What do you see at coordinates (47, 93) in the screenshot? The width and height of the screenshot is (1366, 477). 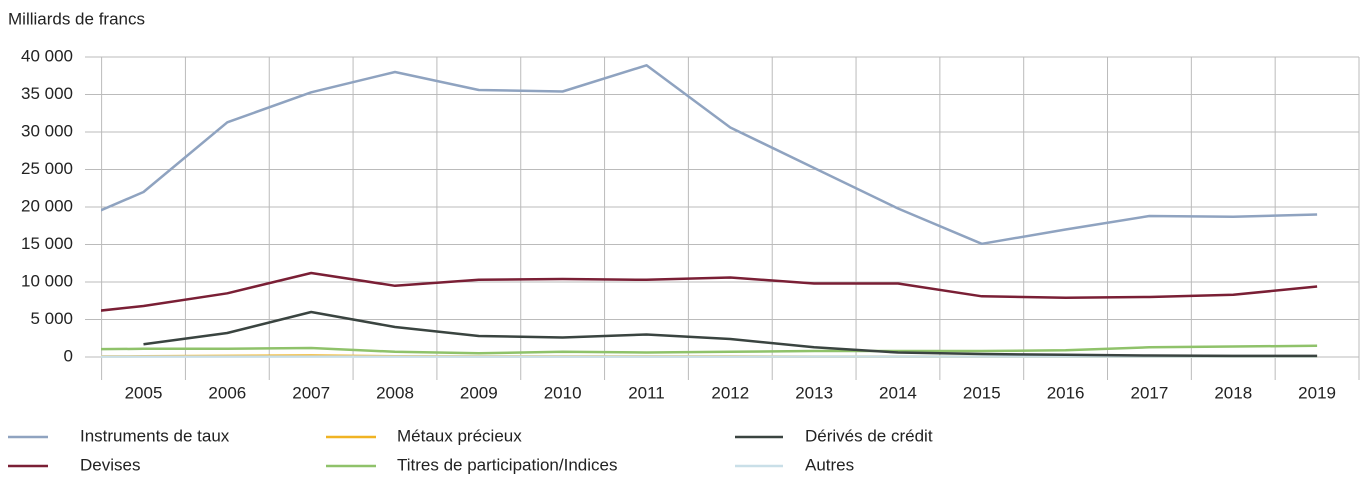 I see `y-tick-label: 35 000` at bounding box center [47, 93].